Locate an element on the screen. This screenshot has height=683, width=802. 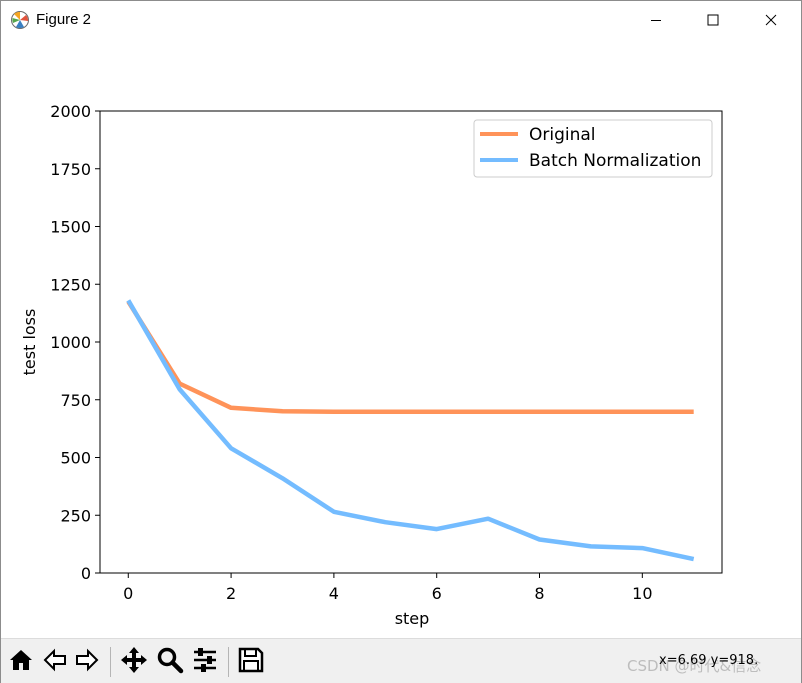
back-button is located at coordinates (55, 662).